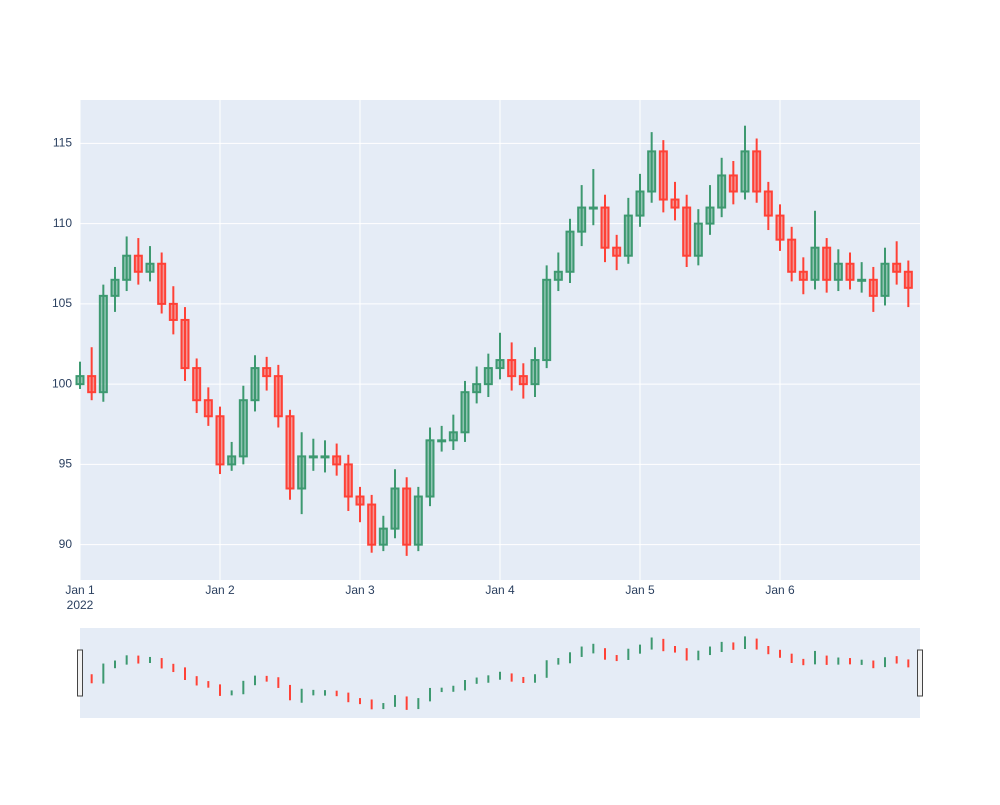 The image size is (1000, 805). I want to click on y-tick-label: 105, so click(62, 303).